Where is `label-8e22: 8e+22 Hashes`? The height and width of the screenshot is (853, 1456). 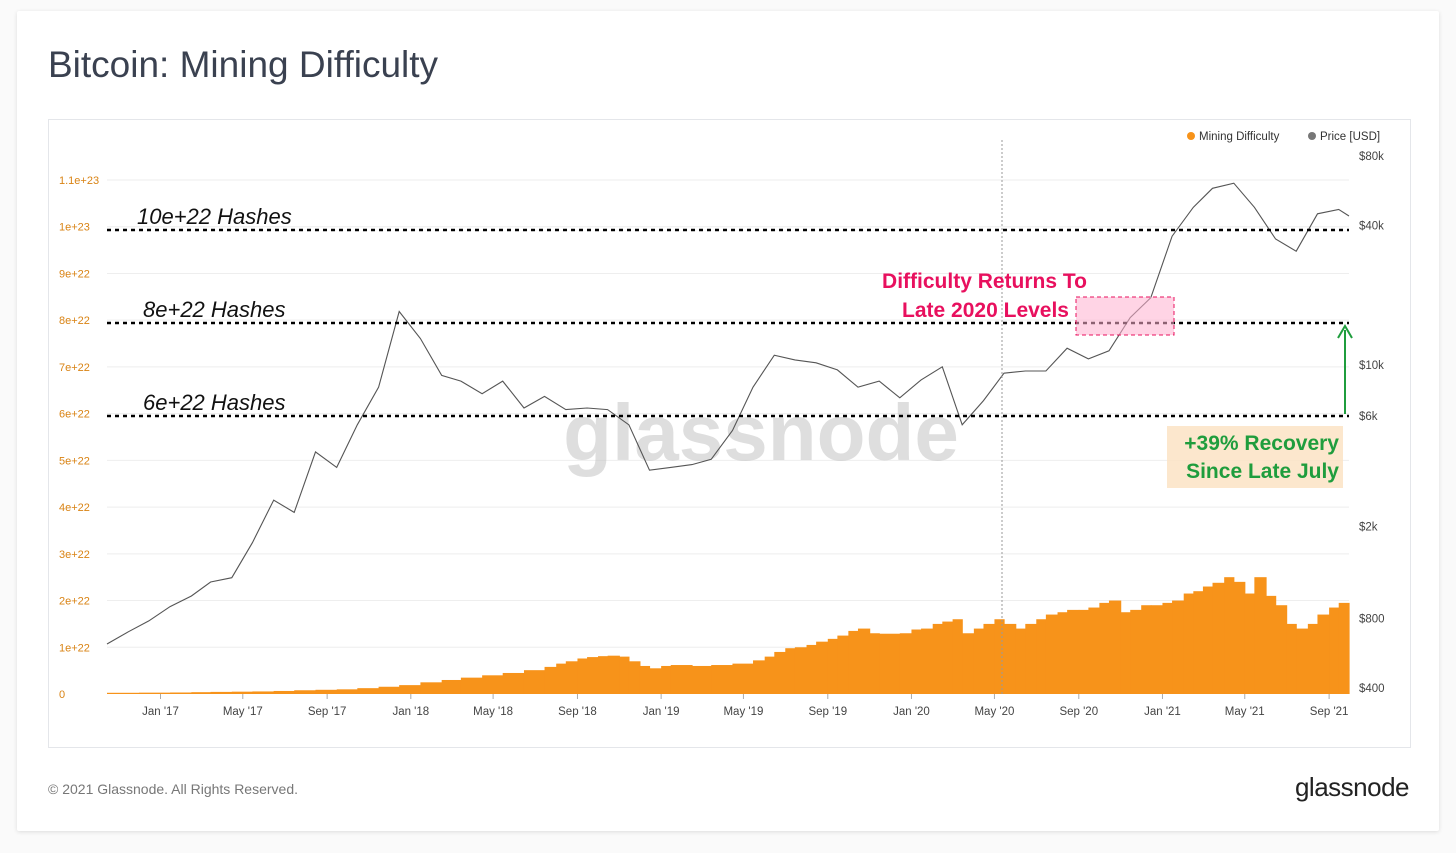 label-8e22: 8e+22 Hashes is located at coordinates (214, 309).